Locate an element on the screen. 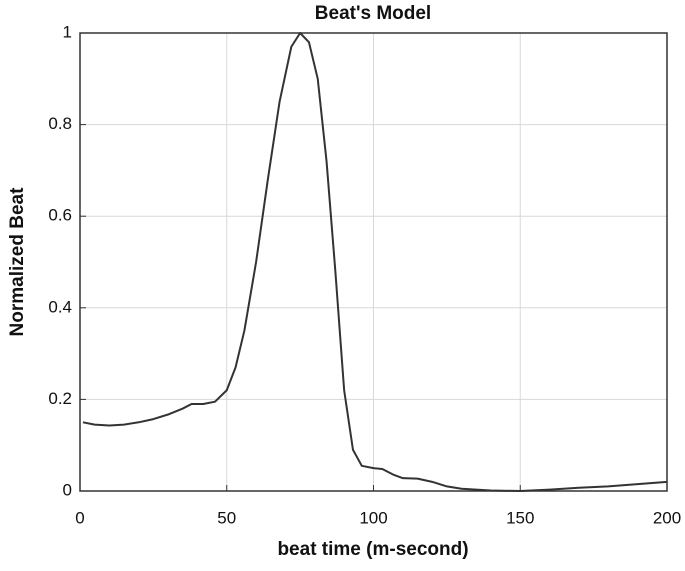 This screenshot has height=571, width=685. y-tick-label: 0.6 is located at coordinates (60, 215).